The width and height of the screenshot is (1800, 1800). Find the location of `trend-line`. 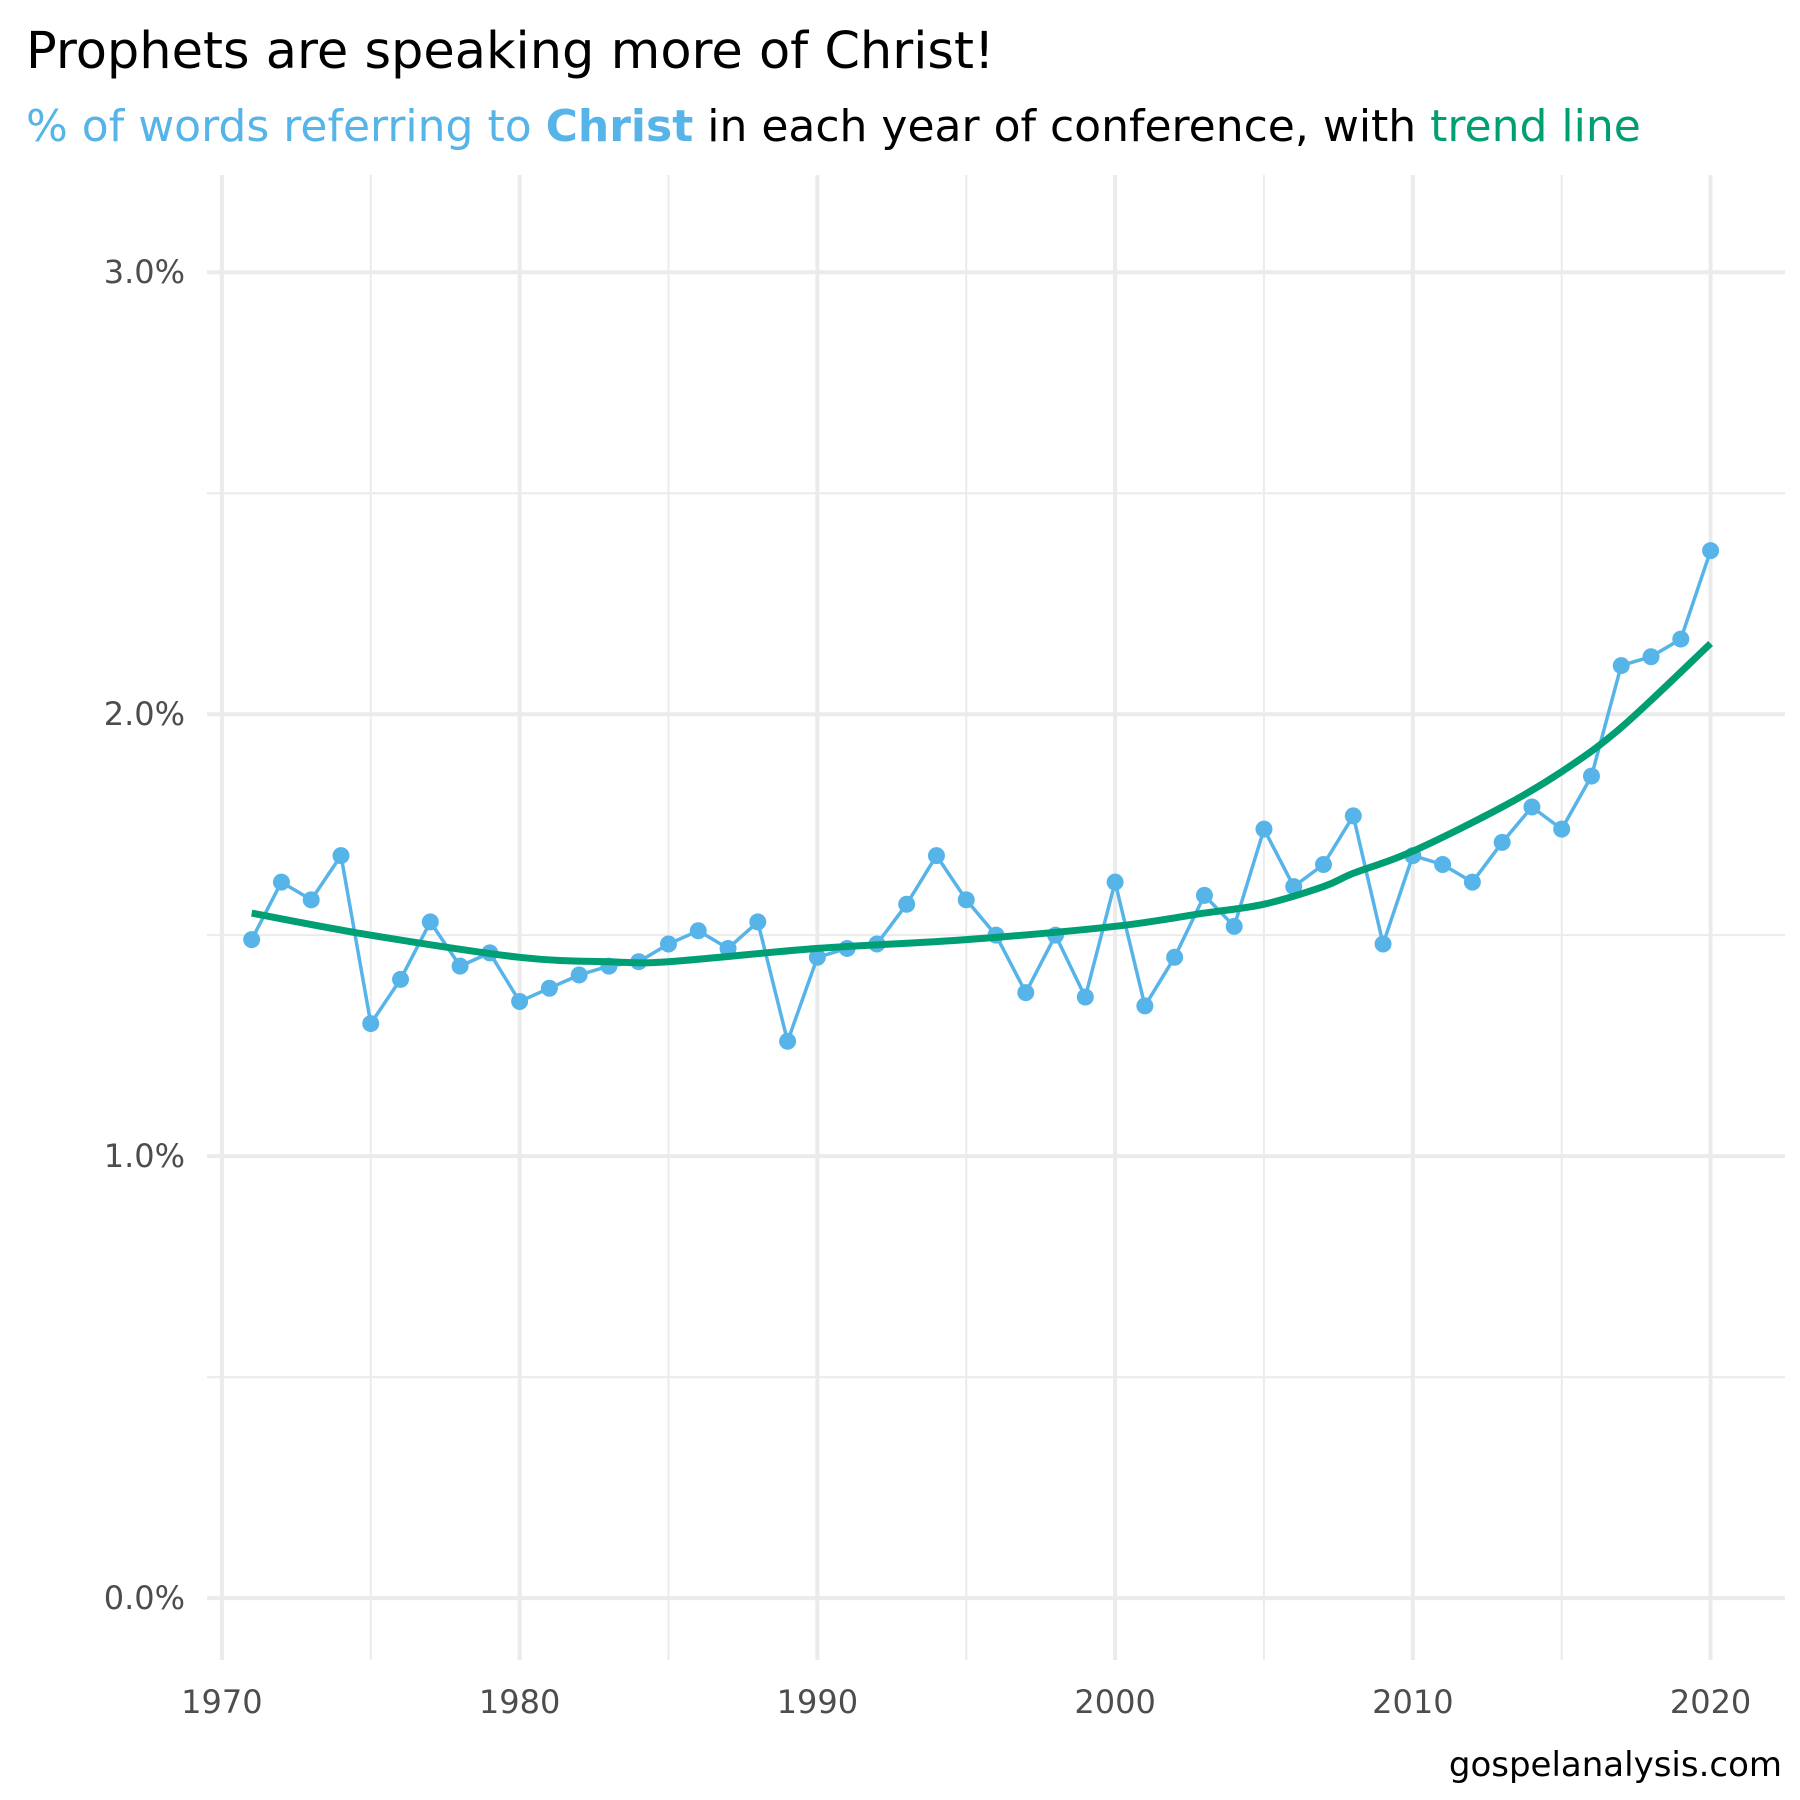

trend-line is located at coordinates (982, 803).